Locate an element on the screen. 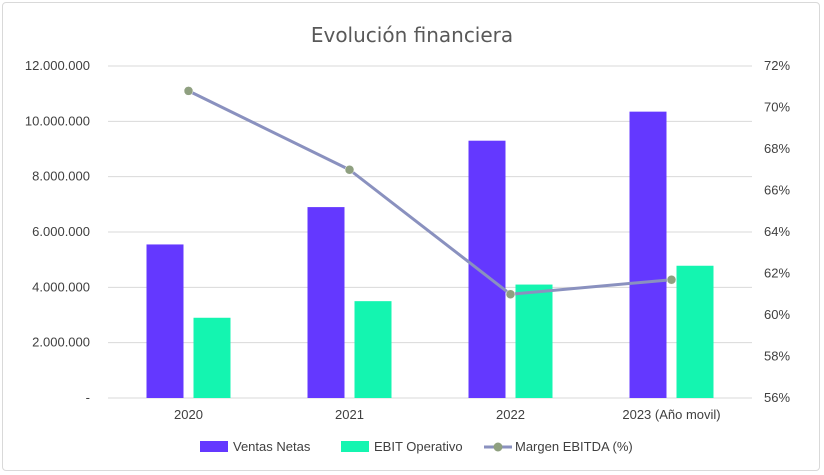 The width and height of the screenshot is (824, 475). x-tick-label: 2023 (Año movil) is located at coordinates (671, 414).